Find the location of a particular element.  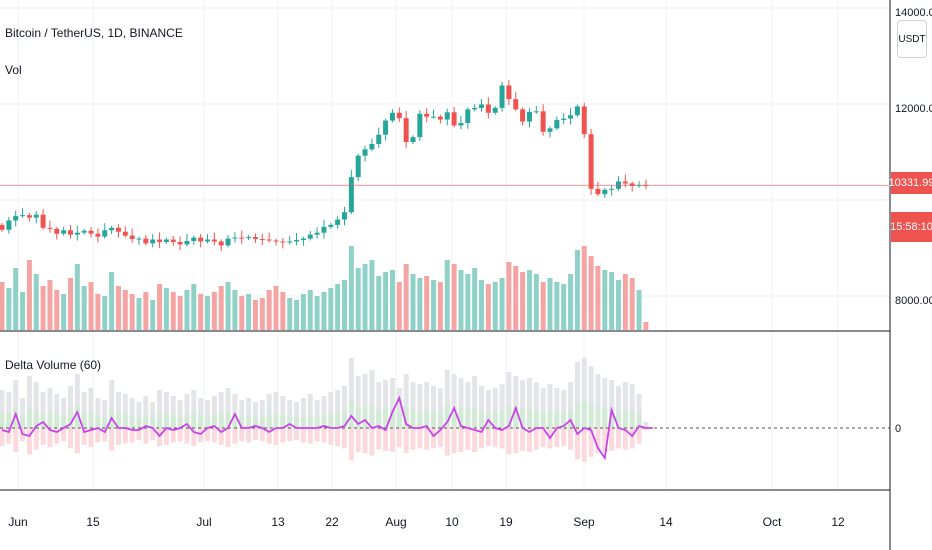

x-tick-label: Aug is located at coordinates (395, 522).